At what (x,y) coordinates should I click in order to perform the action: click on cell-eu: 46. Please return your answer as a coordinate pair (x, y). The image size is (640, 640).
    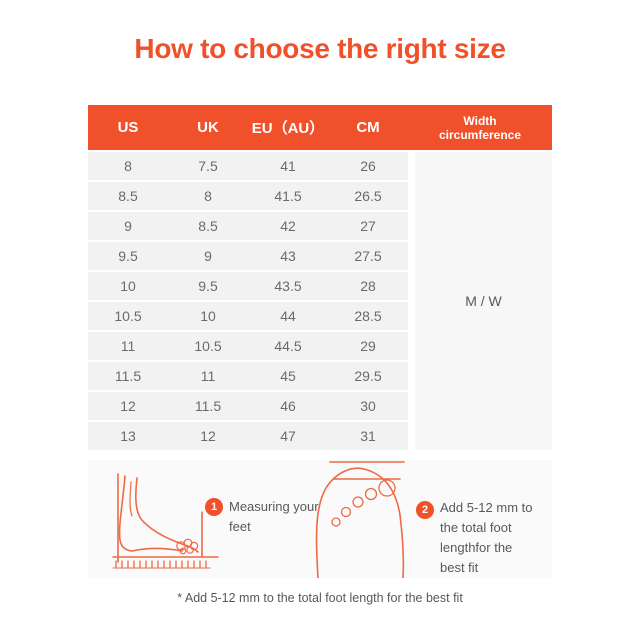
    Looking at the image, I should click on (288, 406).